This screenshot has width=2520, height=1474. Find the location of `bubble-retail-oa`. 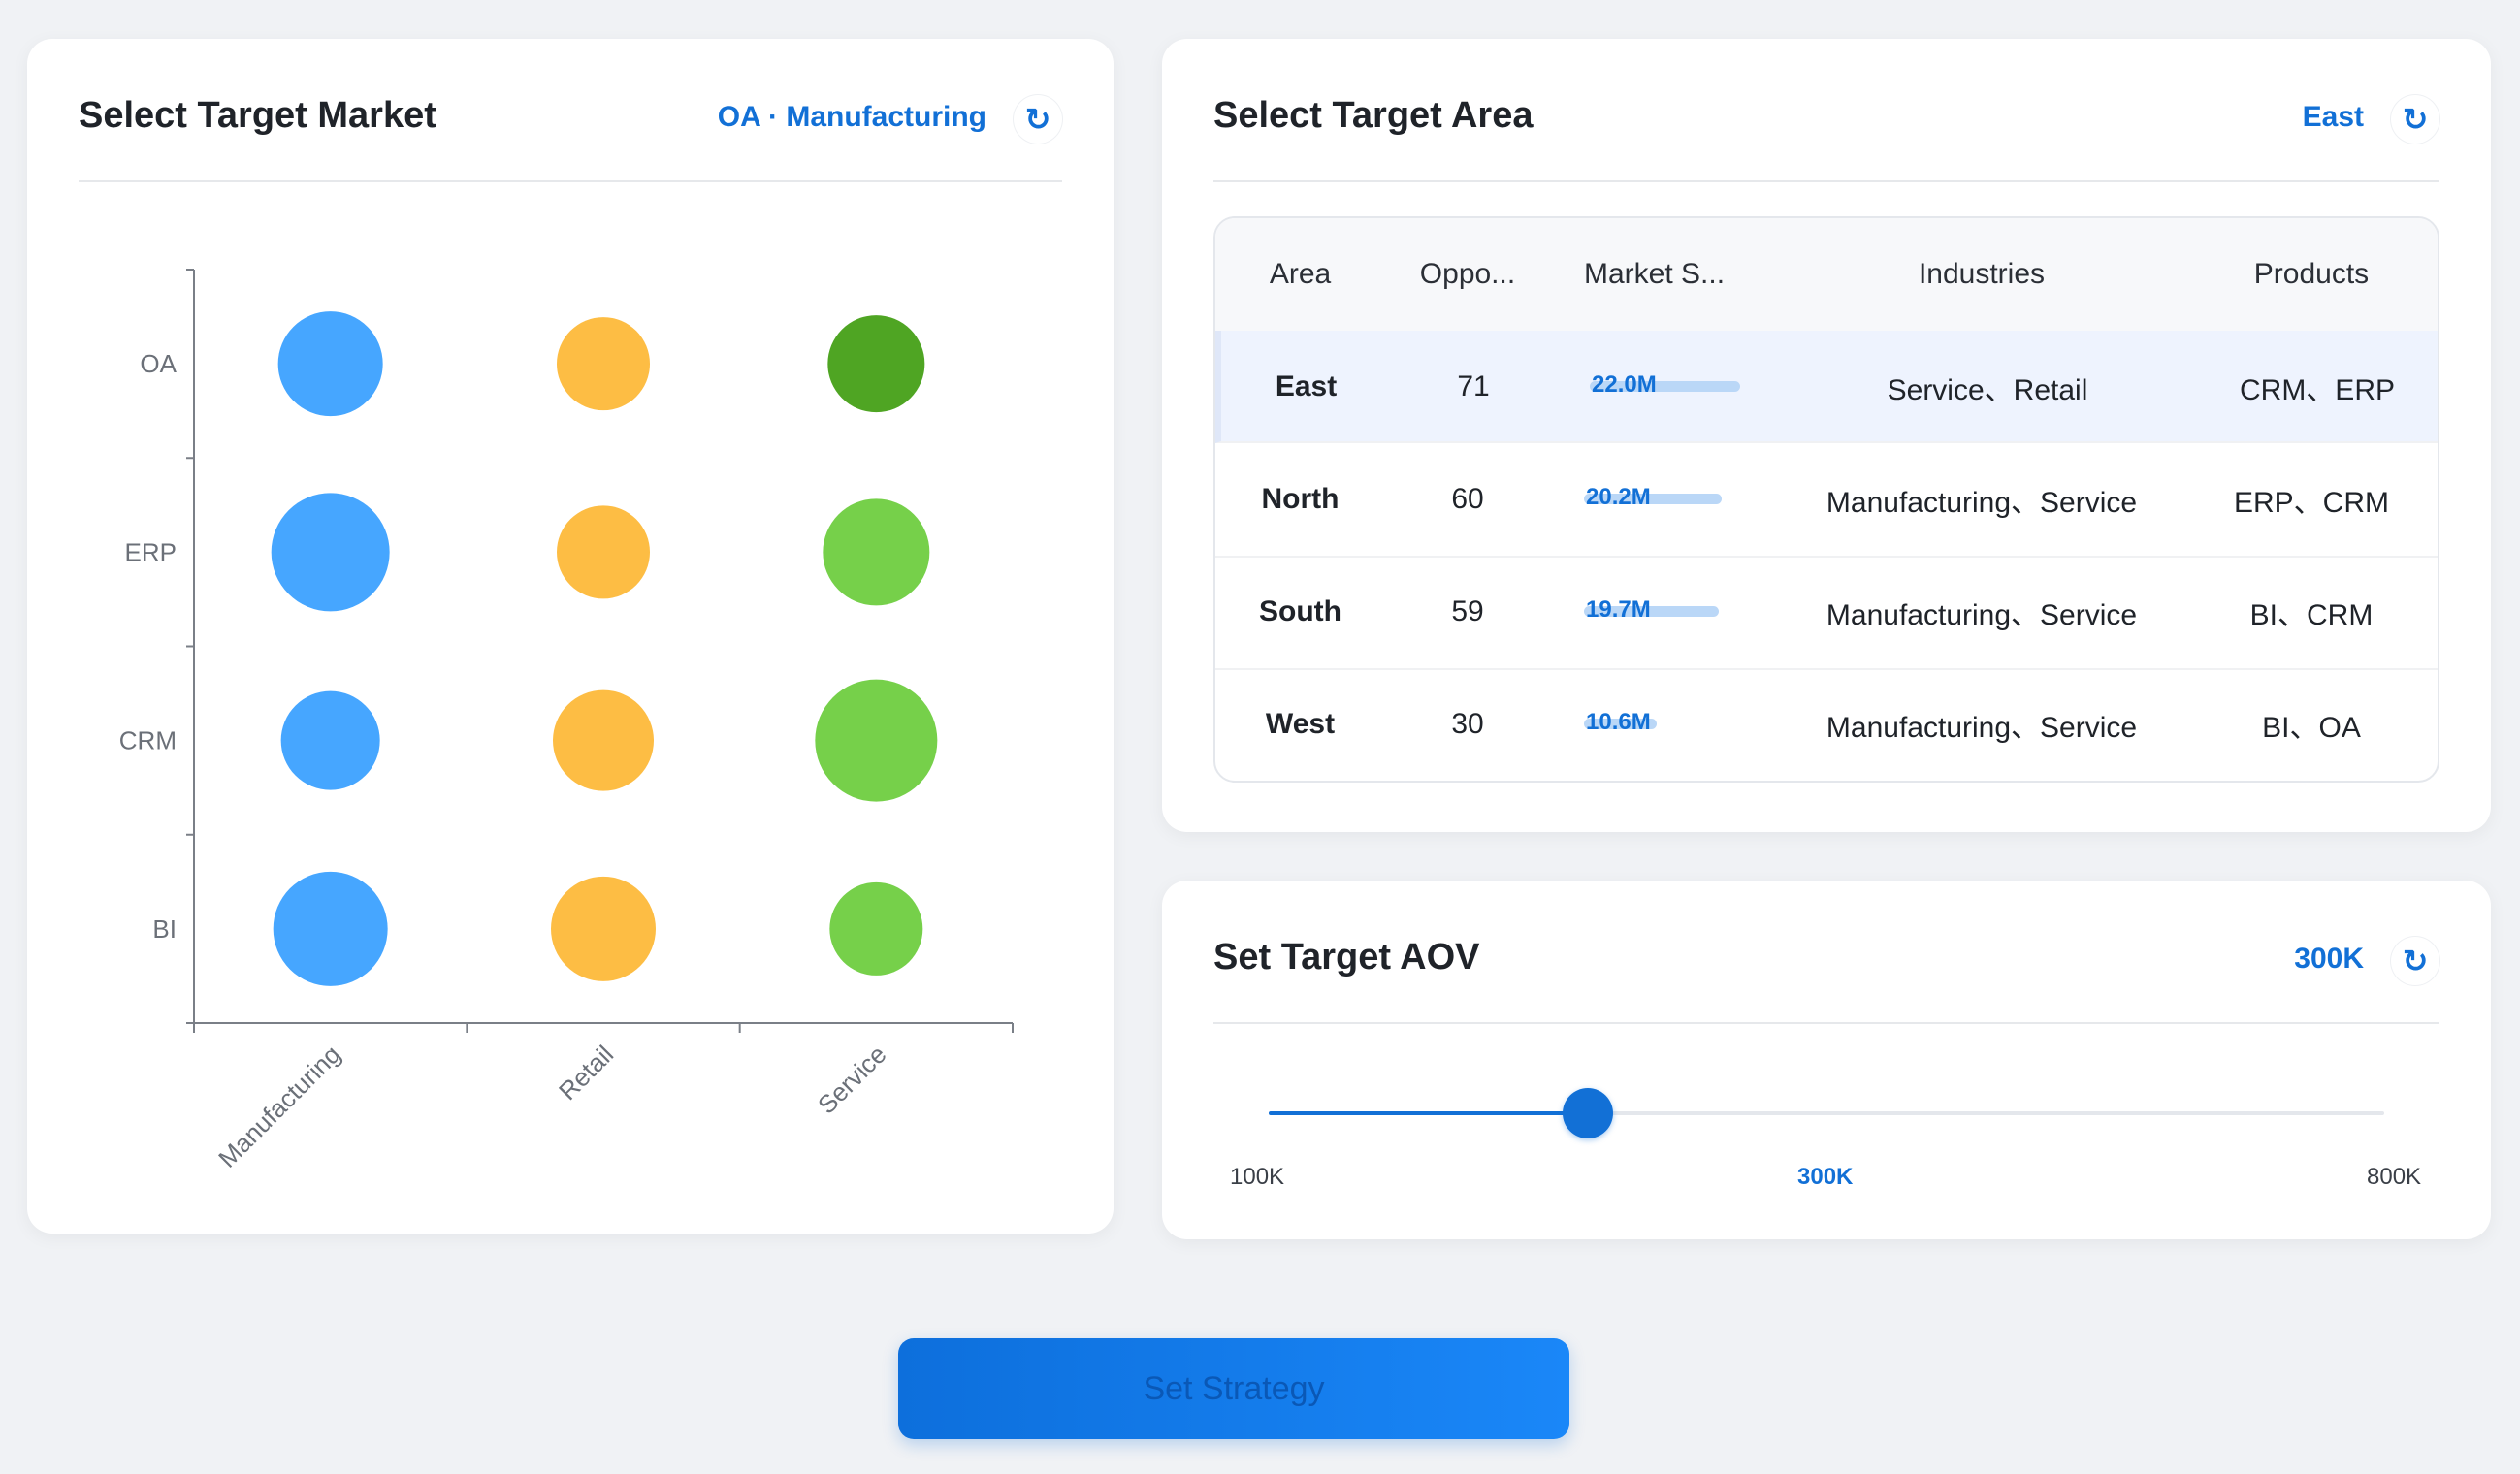

bubble-retail-oa is located at coordinates (603, 364).